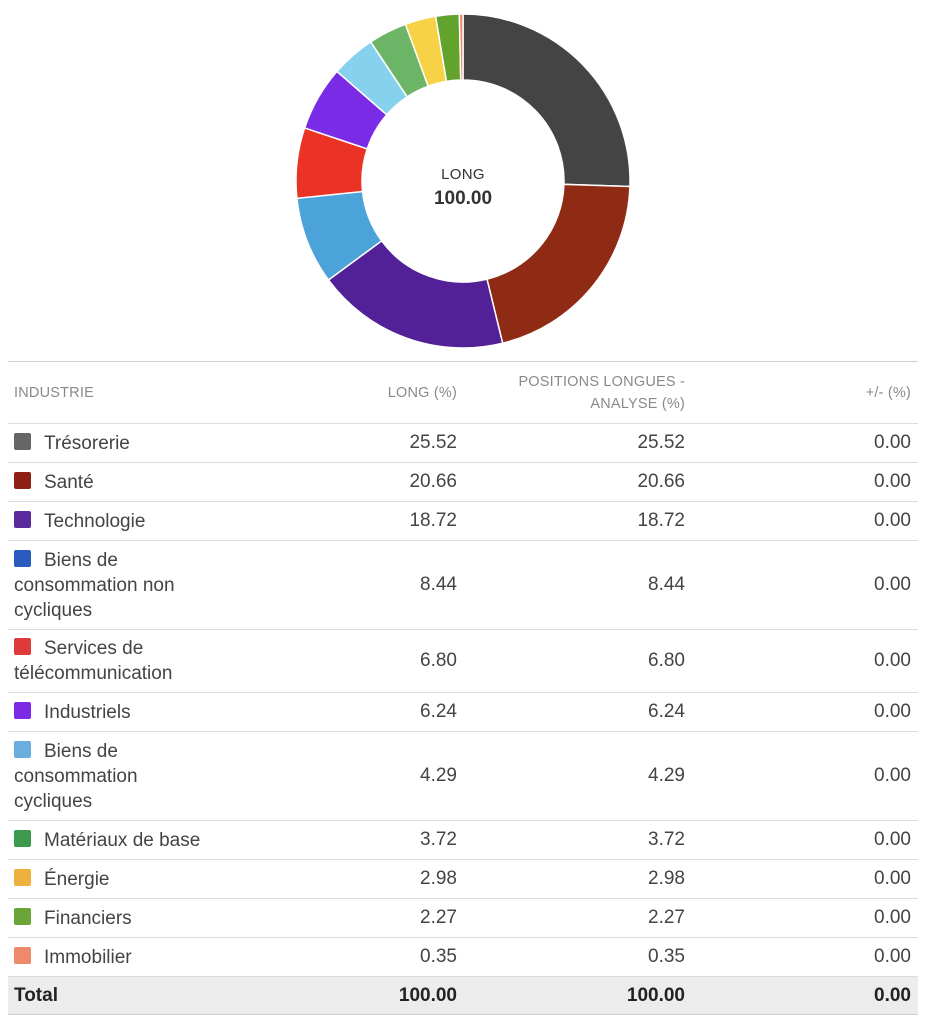 The width and height of the screenshot is (927, 1024). I want to click on industry-cell: Biens de consommation cycliques, so click(98, 776).